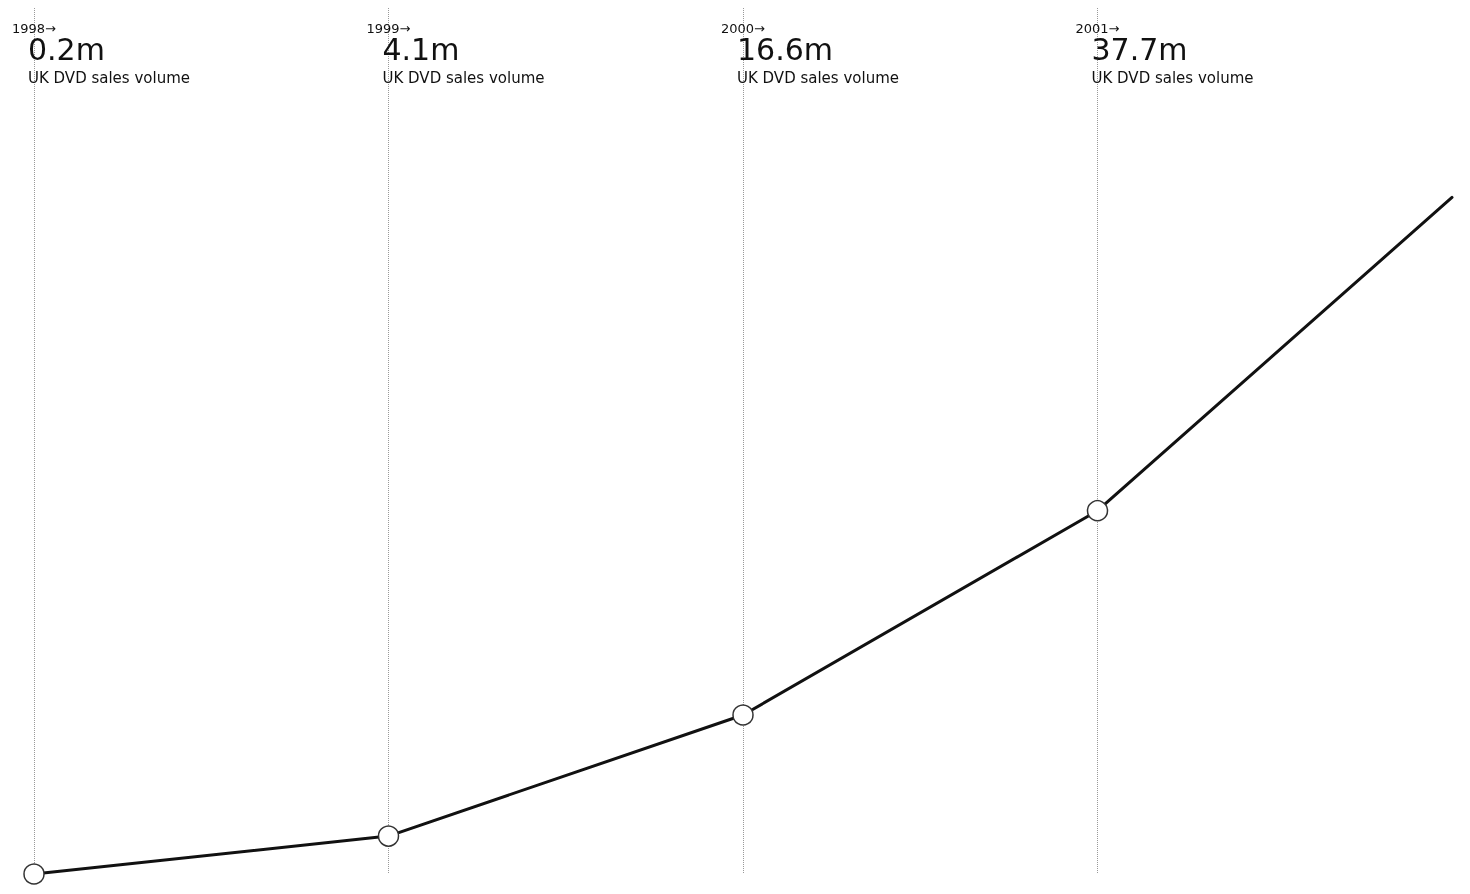  What do you see at coordinates (34, 28) in the screenshot?
I see `x-tick-label: 1998→` at bounding box center [34, 28].